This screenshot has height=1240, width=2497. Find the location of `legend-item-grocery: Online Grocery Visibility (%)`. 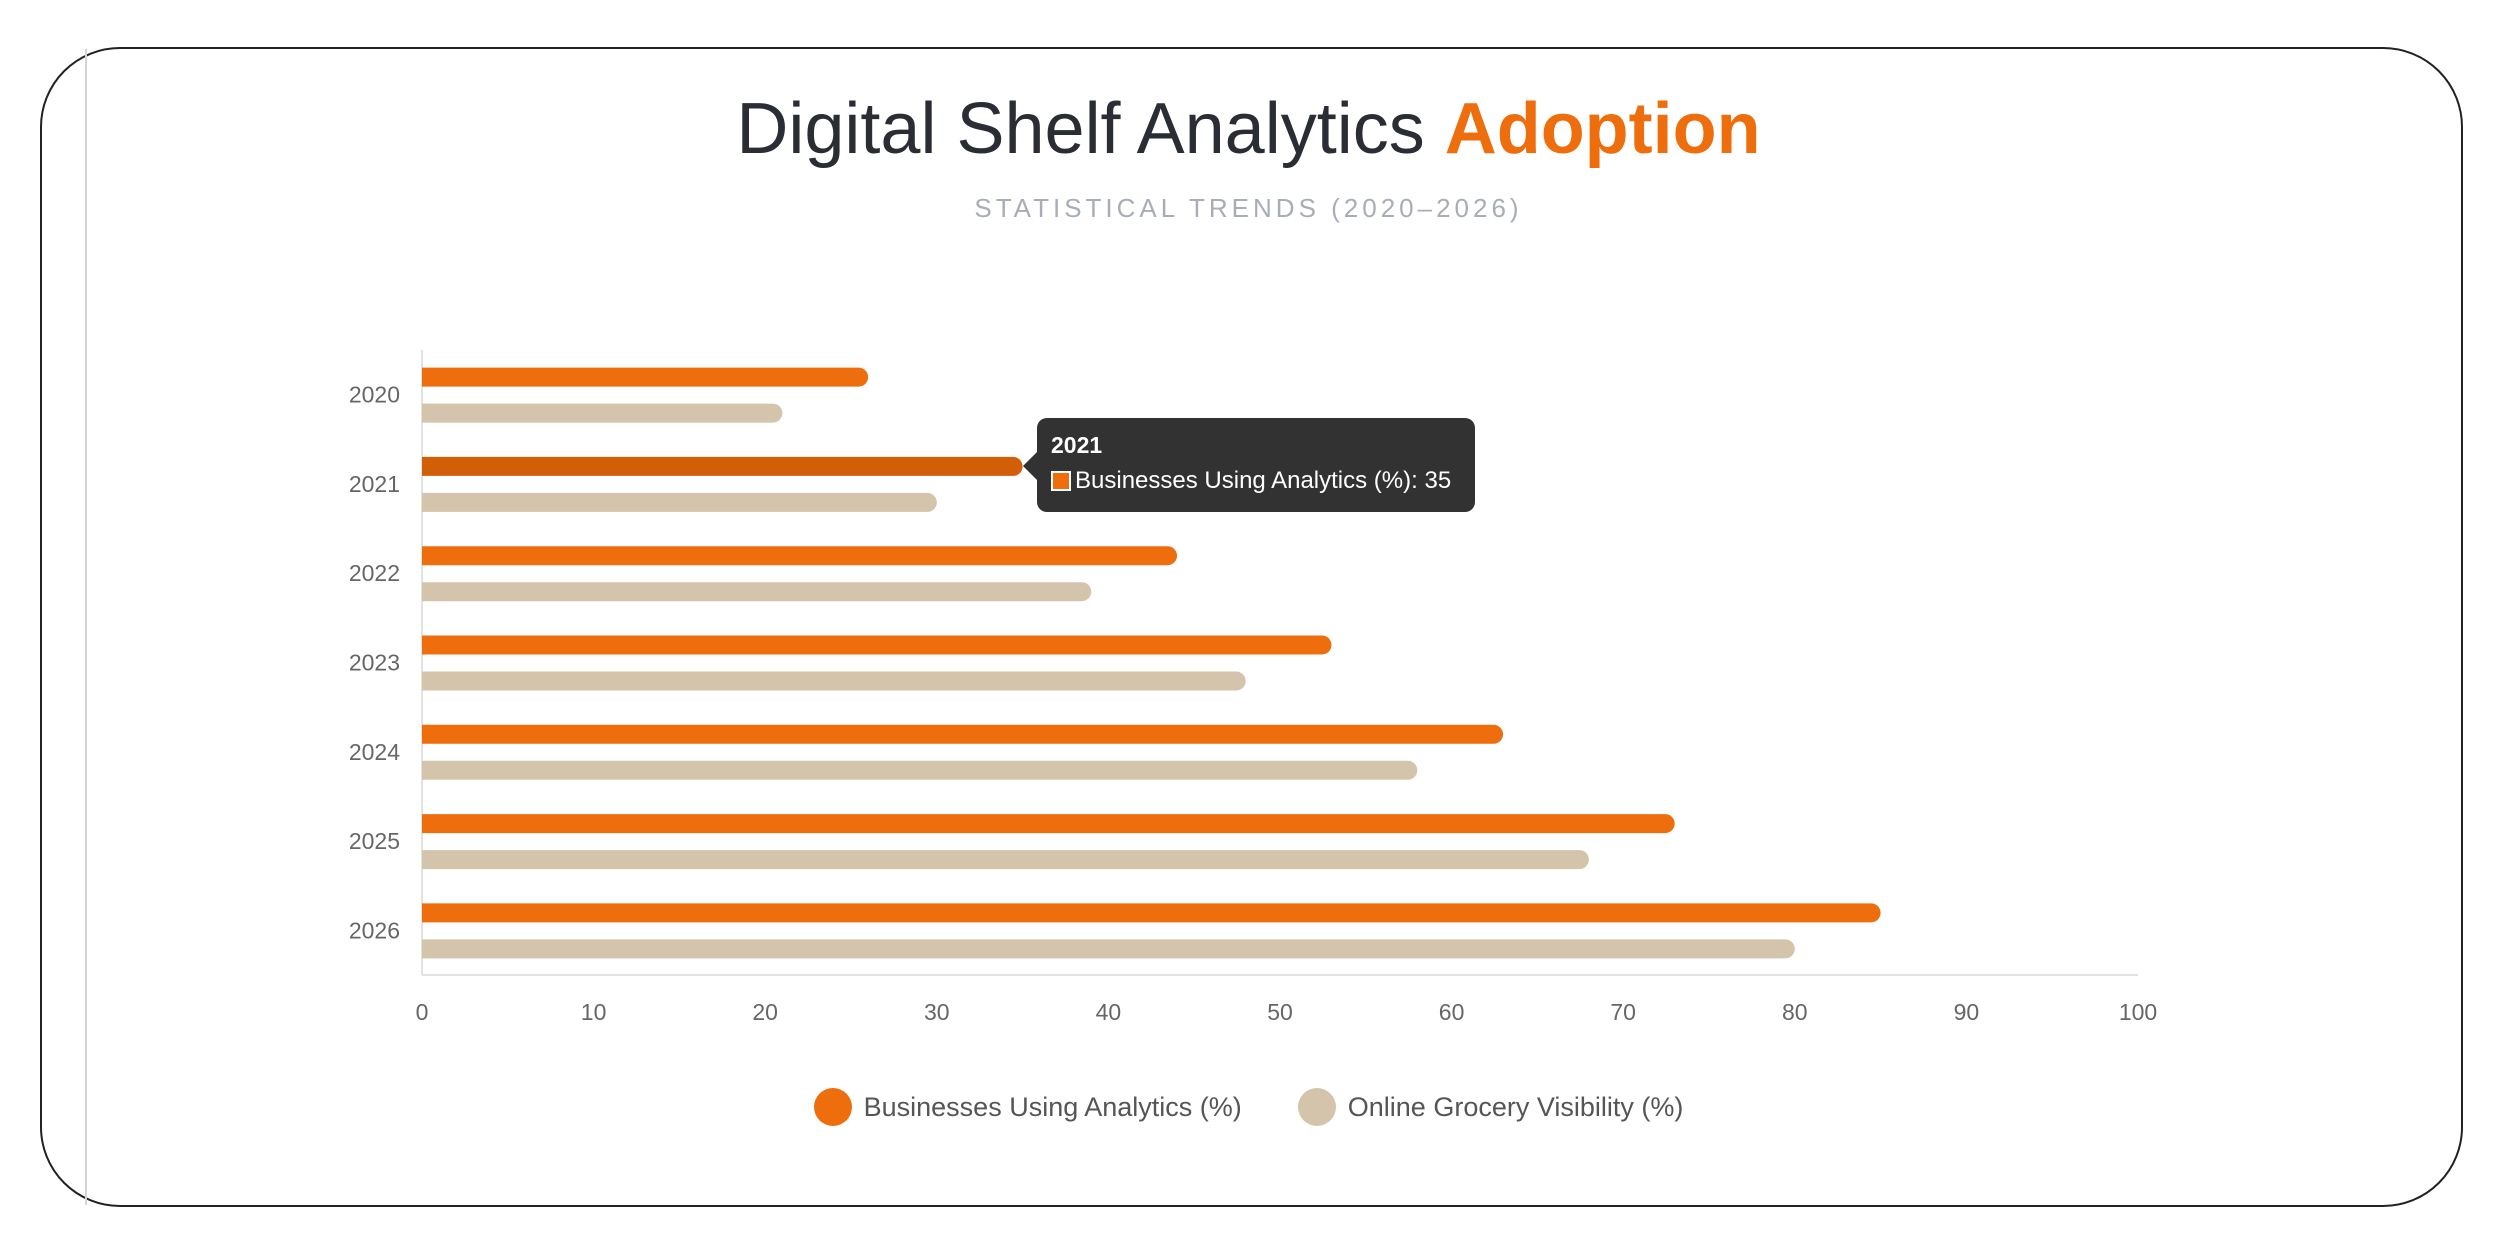

legend-item-grocery: Online Grocery Visibility (%) is located at coordinates (1490, 1107).